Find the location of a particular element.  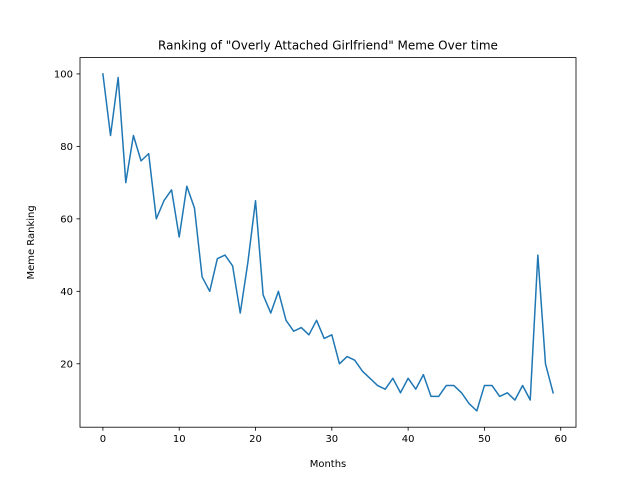

x-tick-label: 30 is located at coordinates (331, 439).